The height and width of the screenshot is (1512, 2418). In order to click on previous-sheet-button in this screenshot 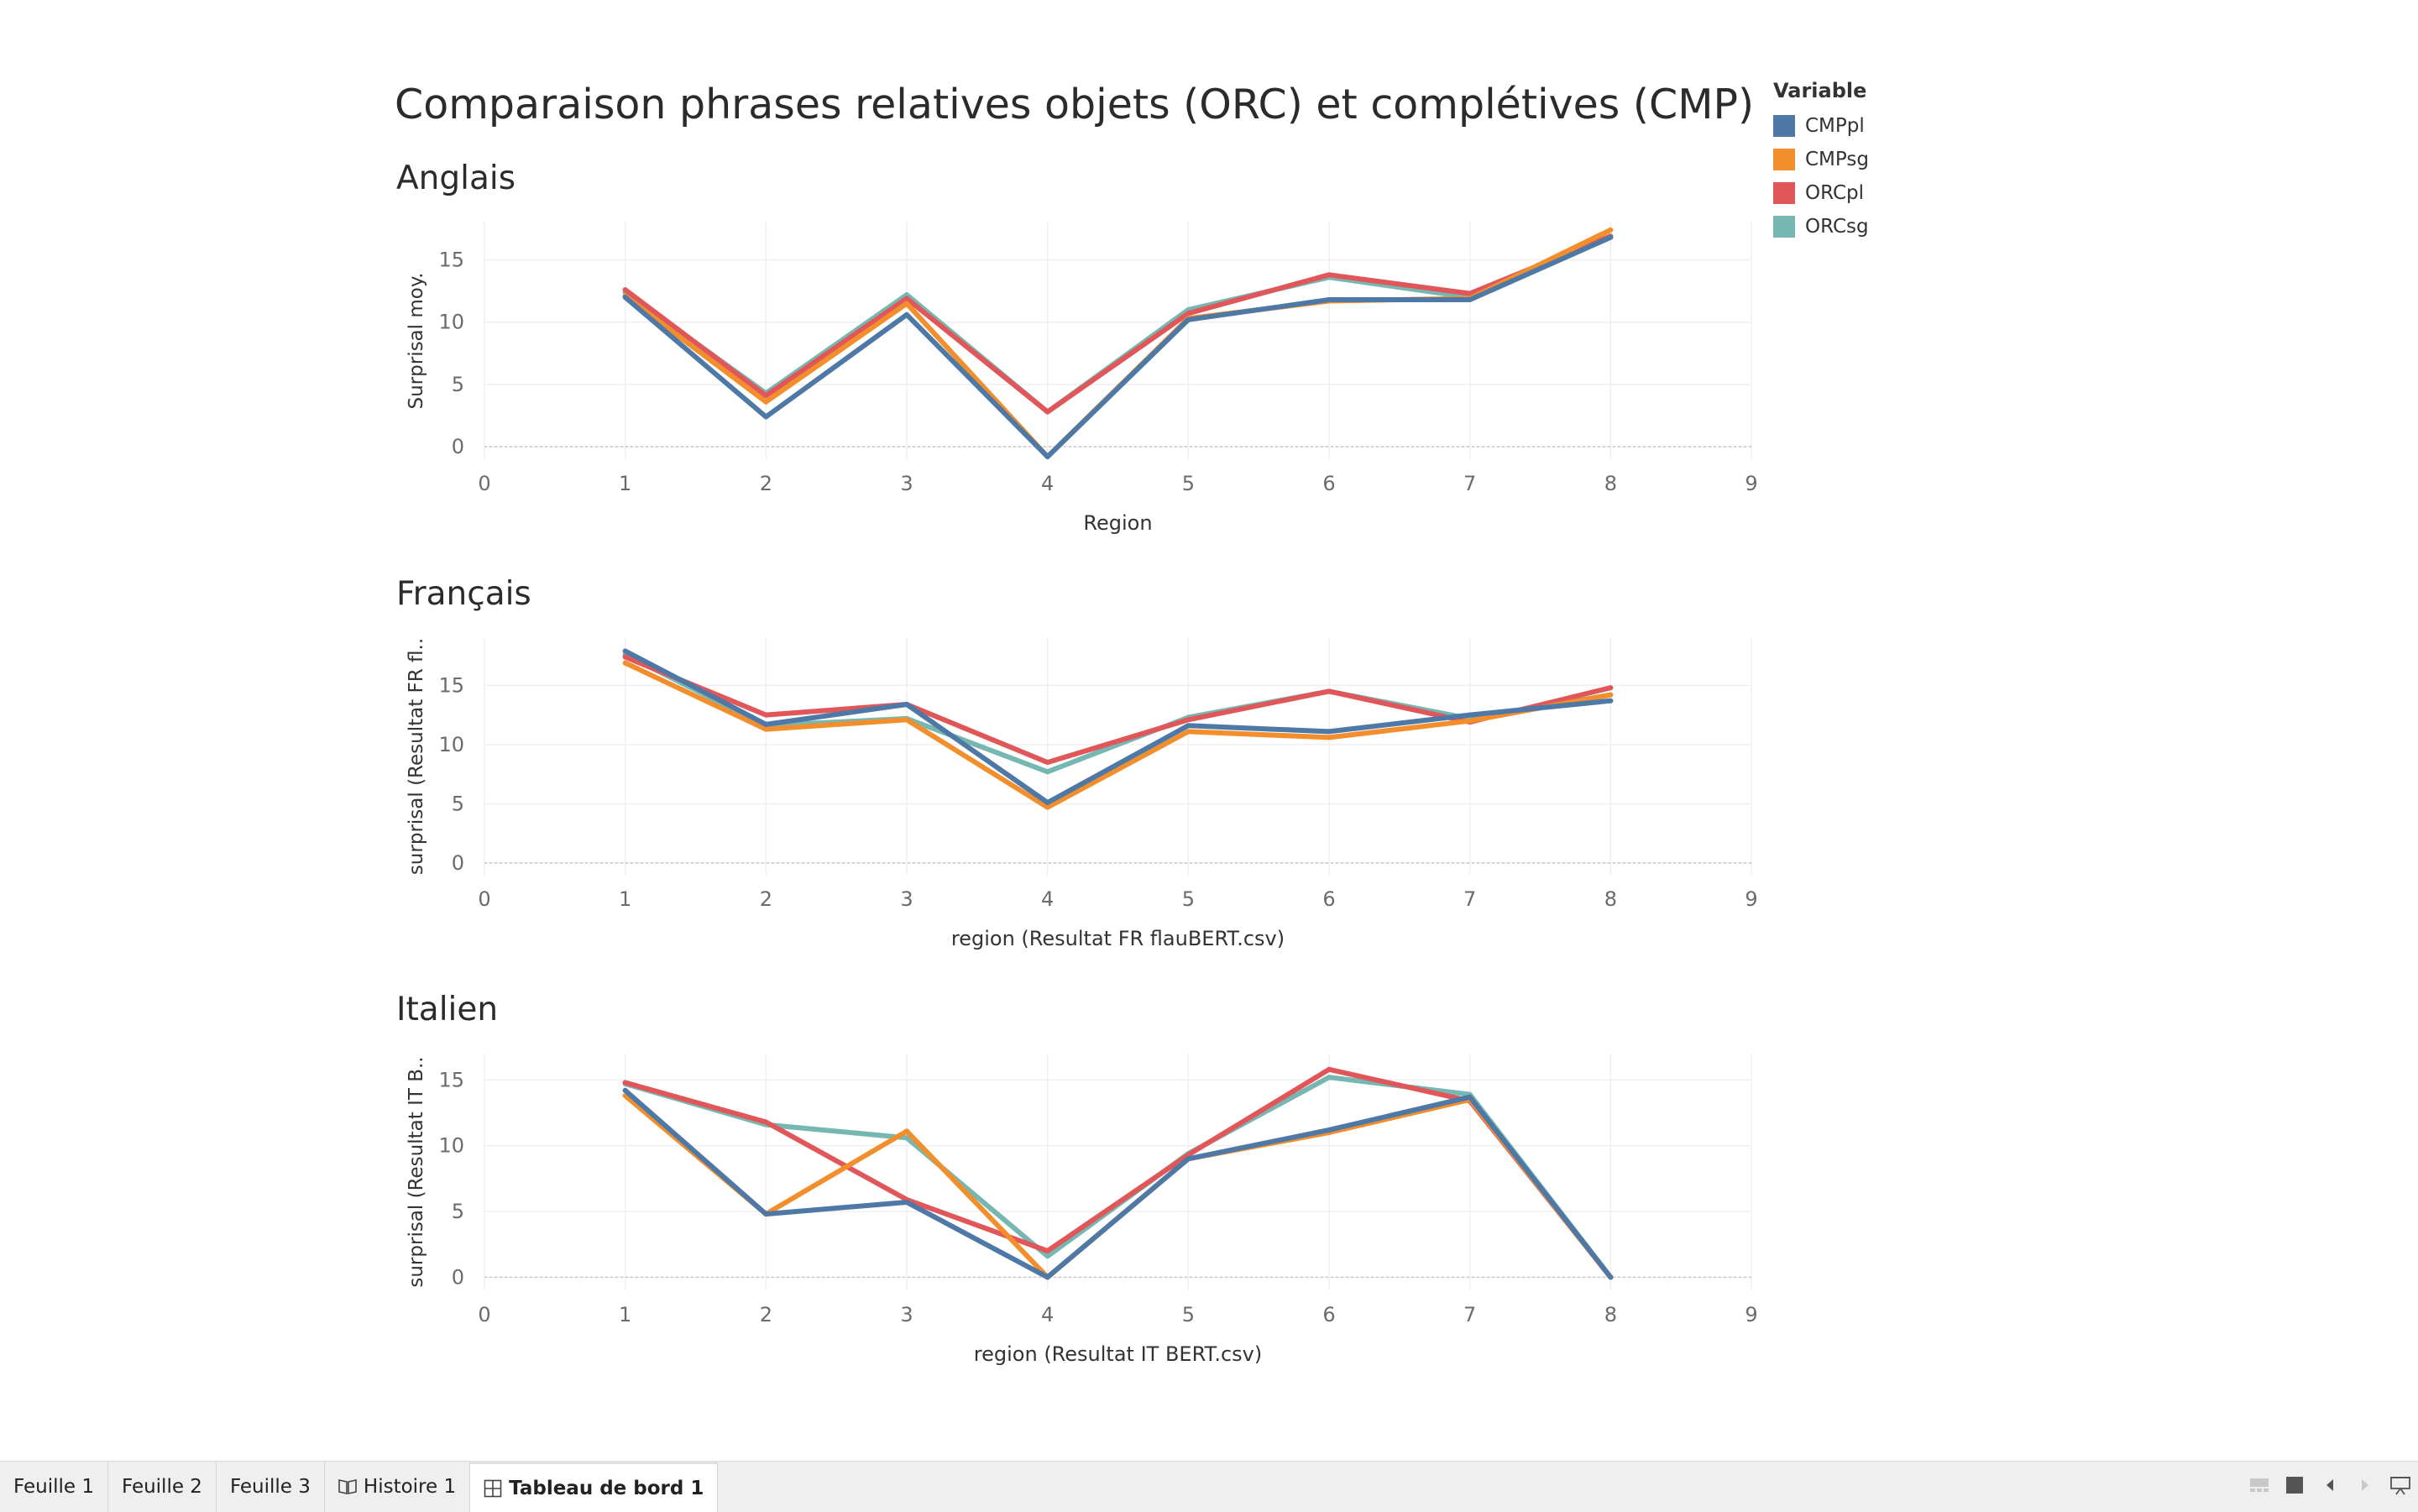, I will do `click(2329, 1487)`.